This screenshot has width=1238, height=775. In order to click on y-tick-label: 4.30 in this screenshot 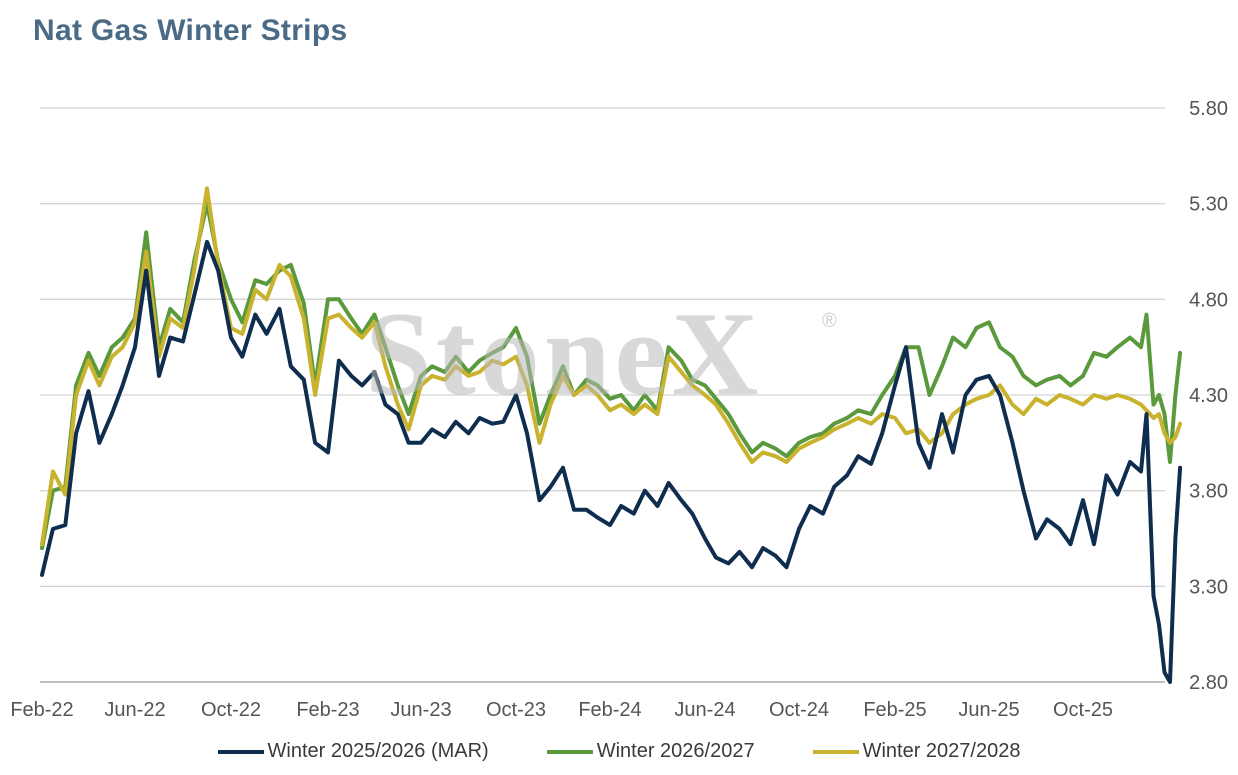, I will do `click(1208, 396)`.